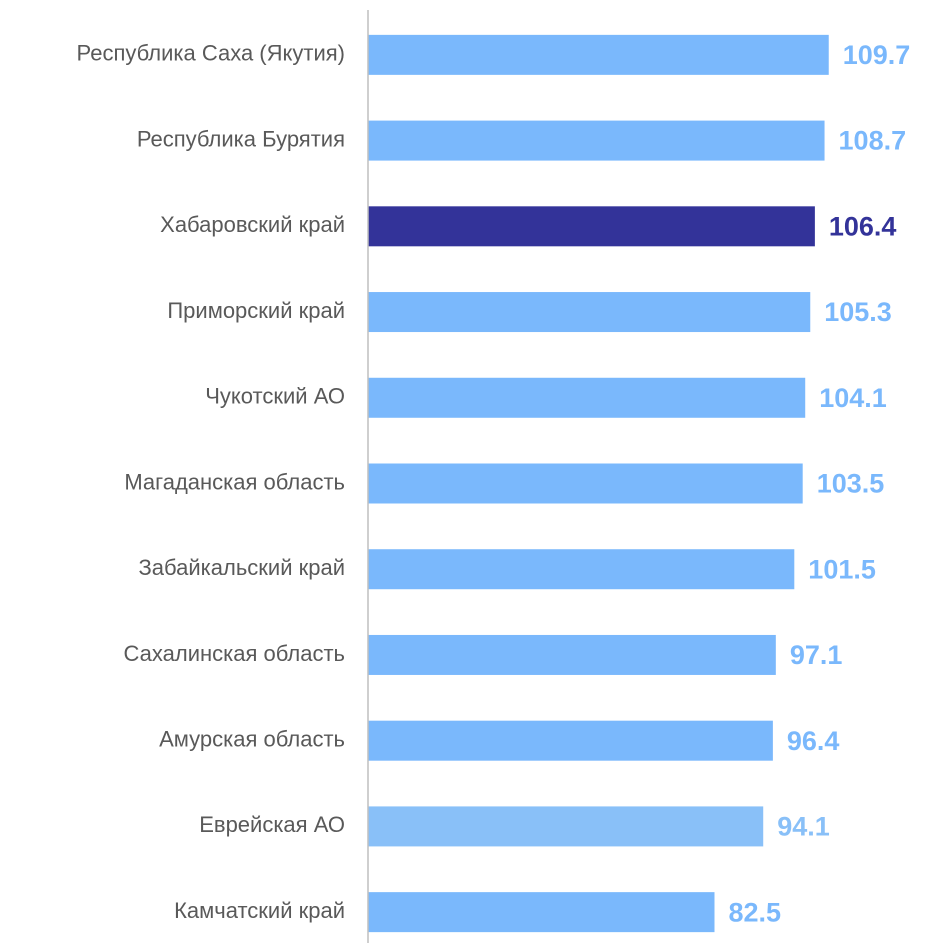 Image resolution: width=927 pixels, height=943 pixels. What do you see at coordinates (241, 138) in the screenshot?
I see `category-label: Республика Бурятия` at bounding box center [241, 138].